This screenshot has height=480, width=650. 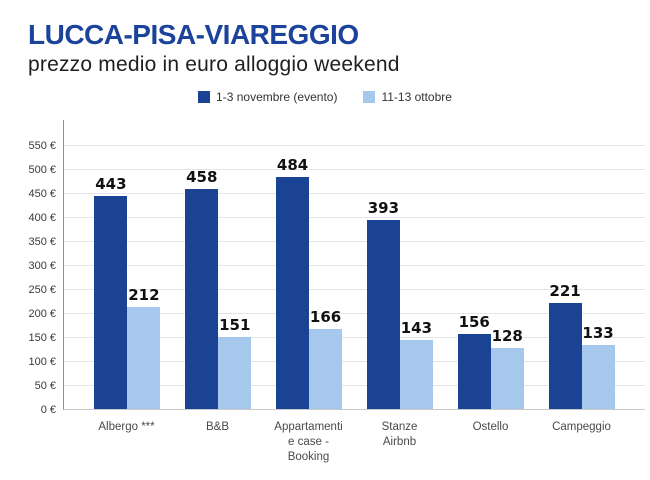 I want to click on chart-legend: 1-3 novembre (evento) 11-13 ottobre, so click(x=325, y=97).